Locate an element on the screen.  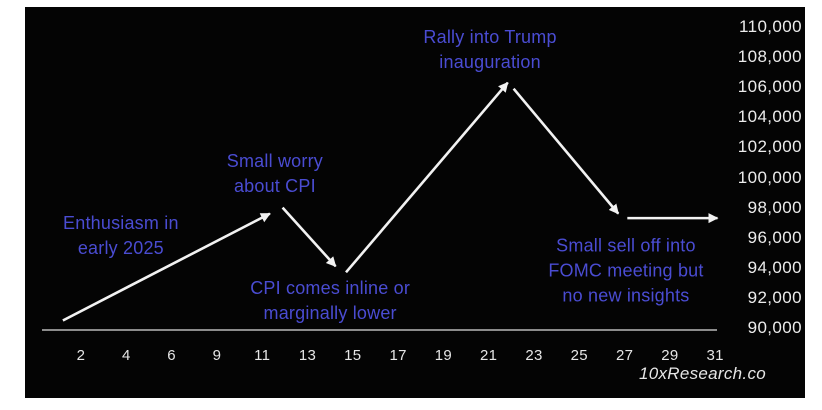
annotation-line: FOMC meeting but is located at coordinates (626, 270).